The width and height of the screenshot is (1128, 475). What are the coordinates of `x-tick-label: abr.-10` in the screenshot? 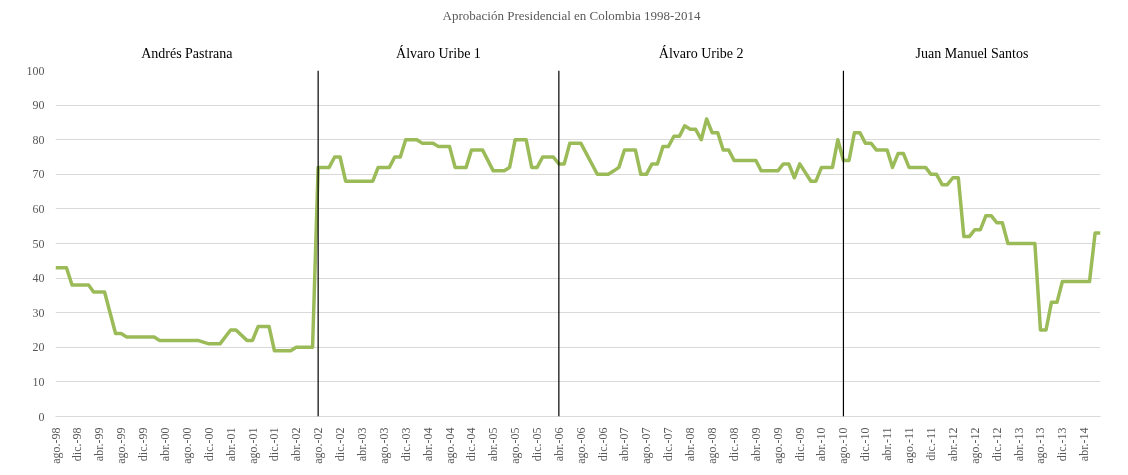 It's located at (821, 444).